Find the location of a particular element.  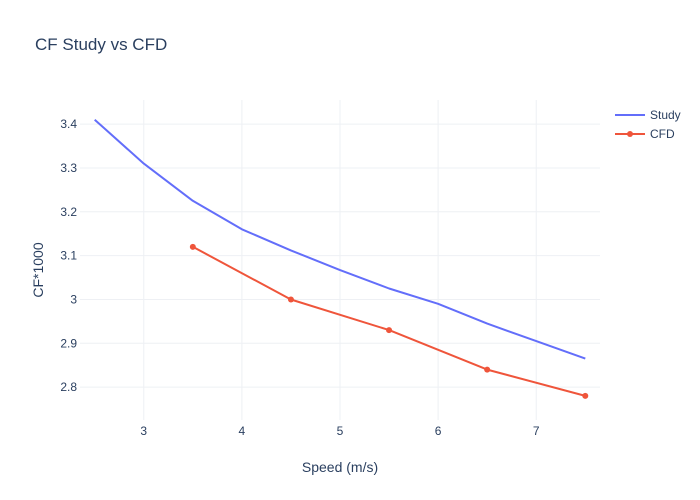

x-tick-label: 3 is located at coordinates (143, 431).